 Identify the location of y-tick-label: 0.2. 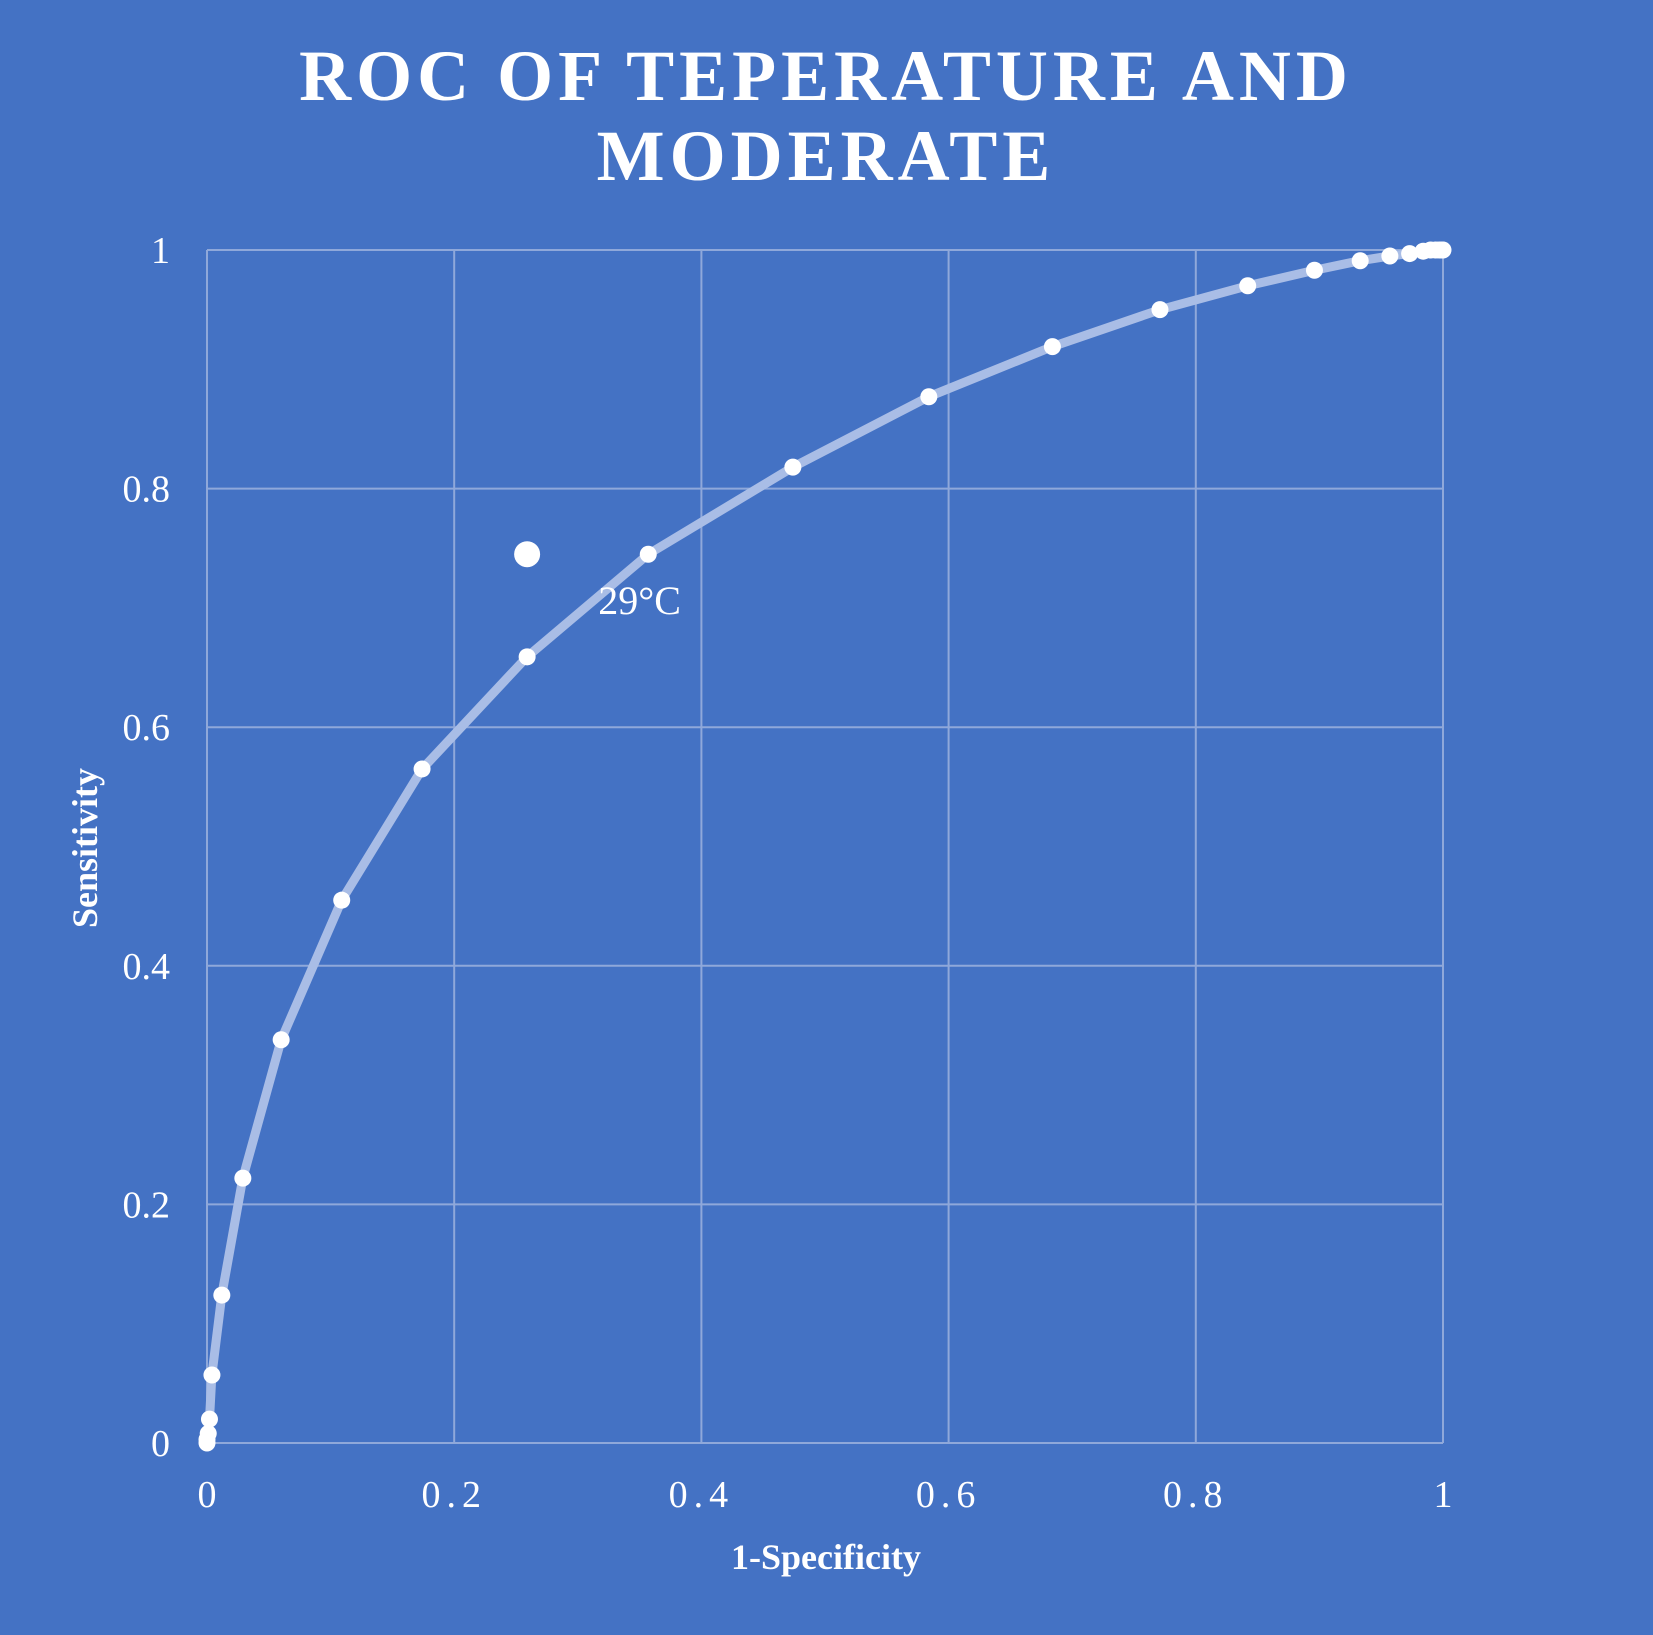
(147, 1205).